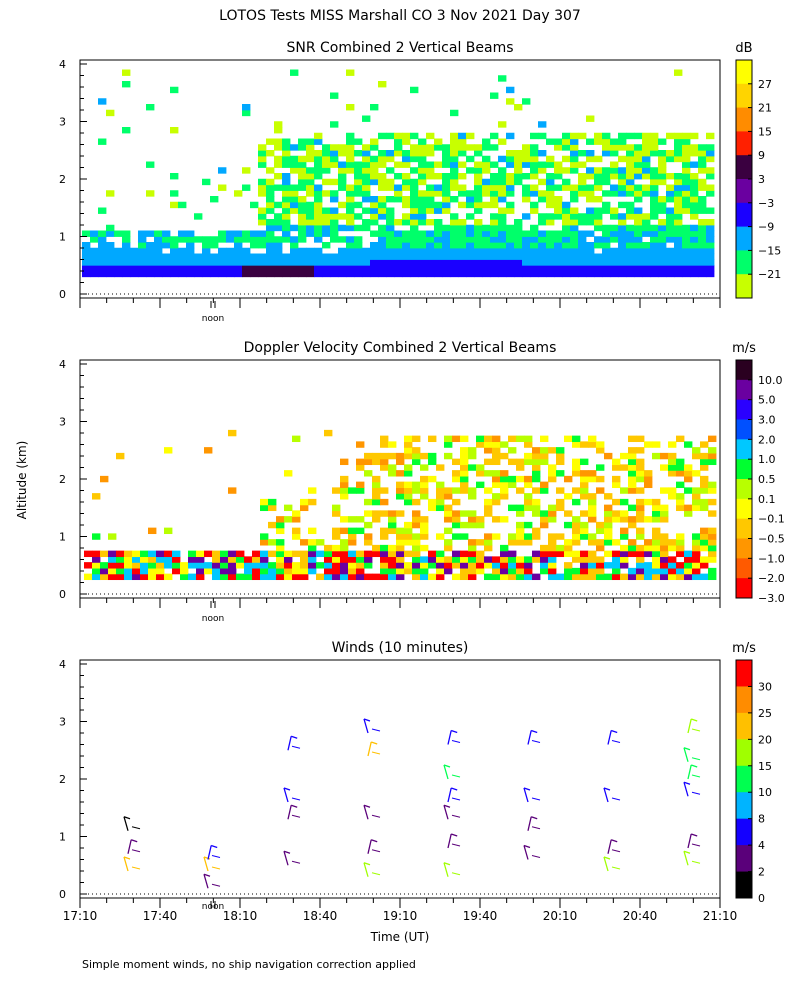 The height and width of the screenshot is (1004, 800). I want to click on y-tick-label: 1, so click(62, 537).